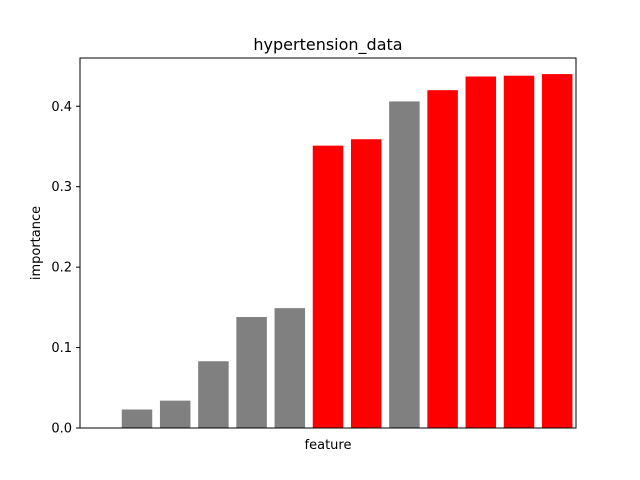 This screenshot has width=640, height=480. I want to click on y-axis: 0.0 0.1 0.2 0.3 0.4, so click(65, 268).